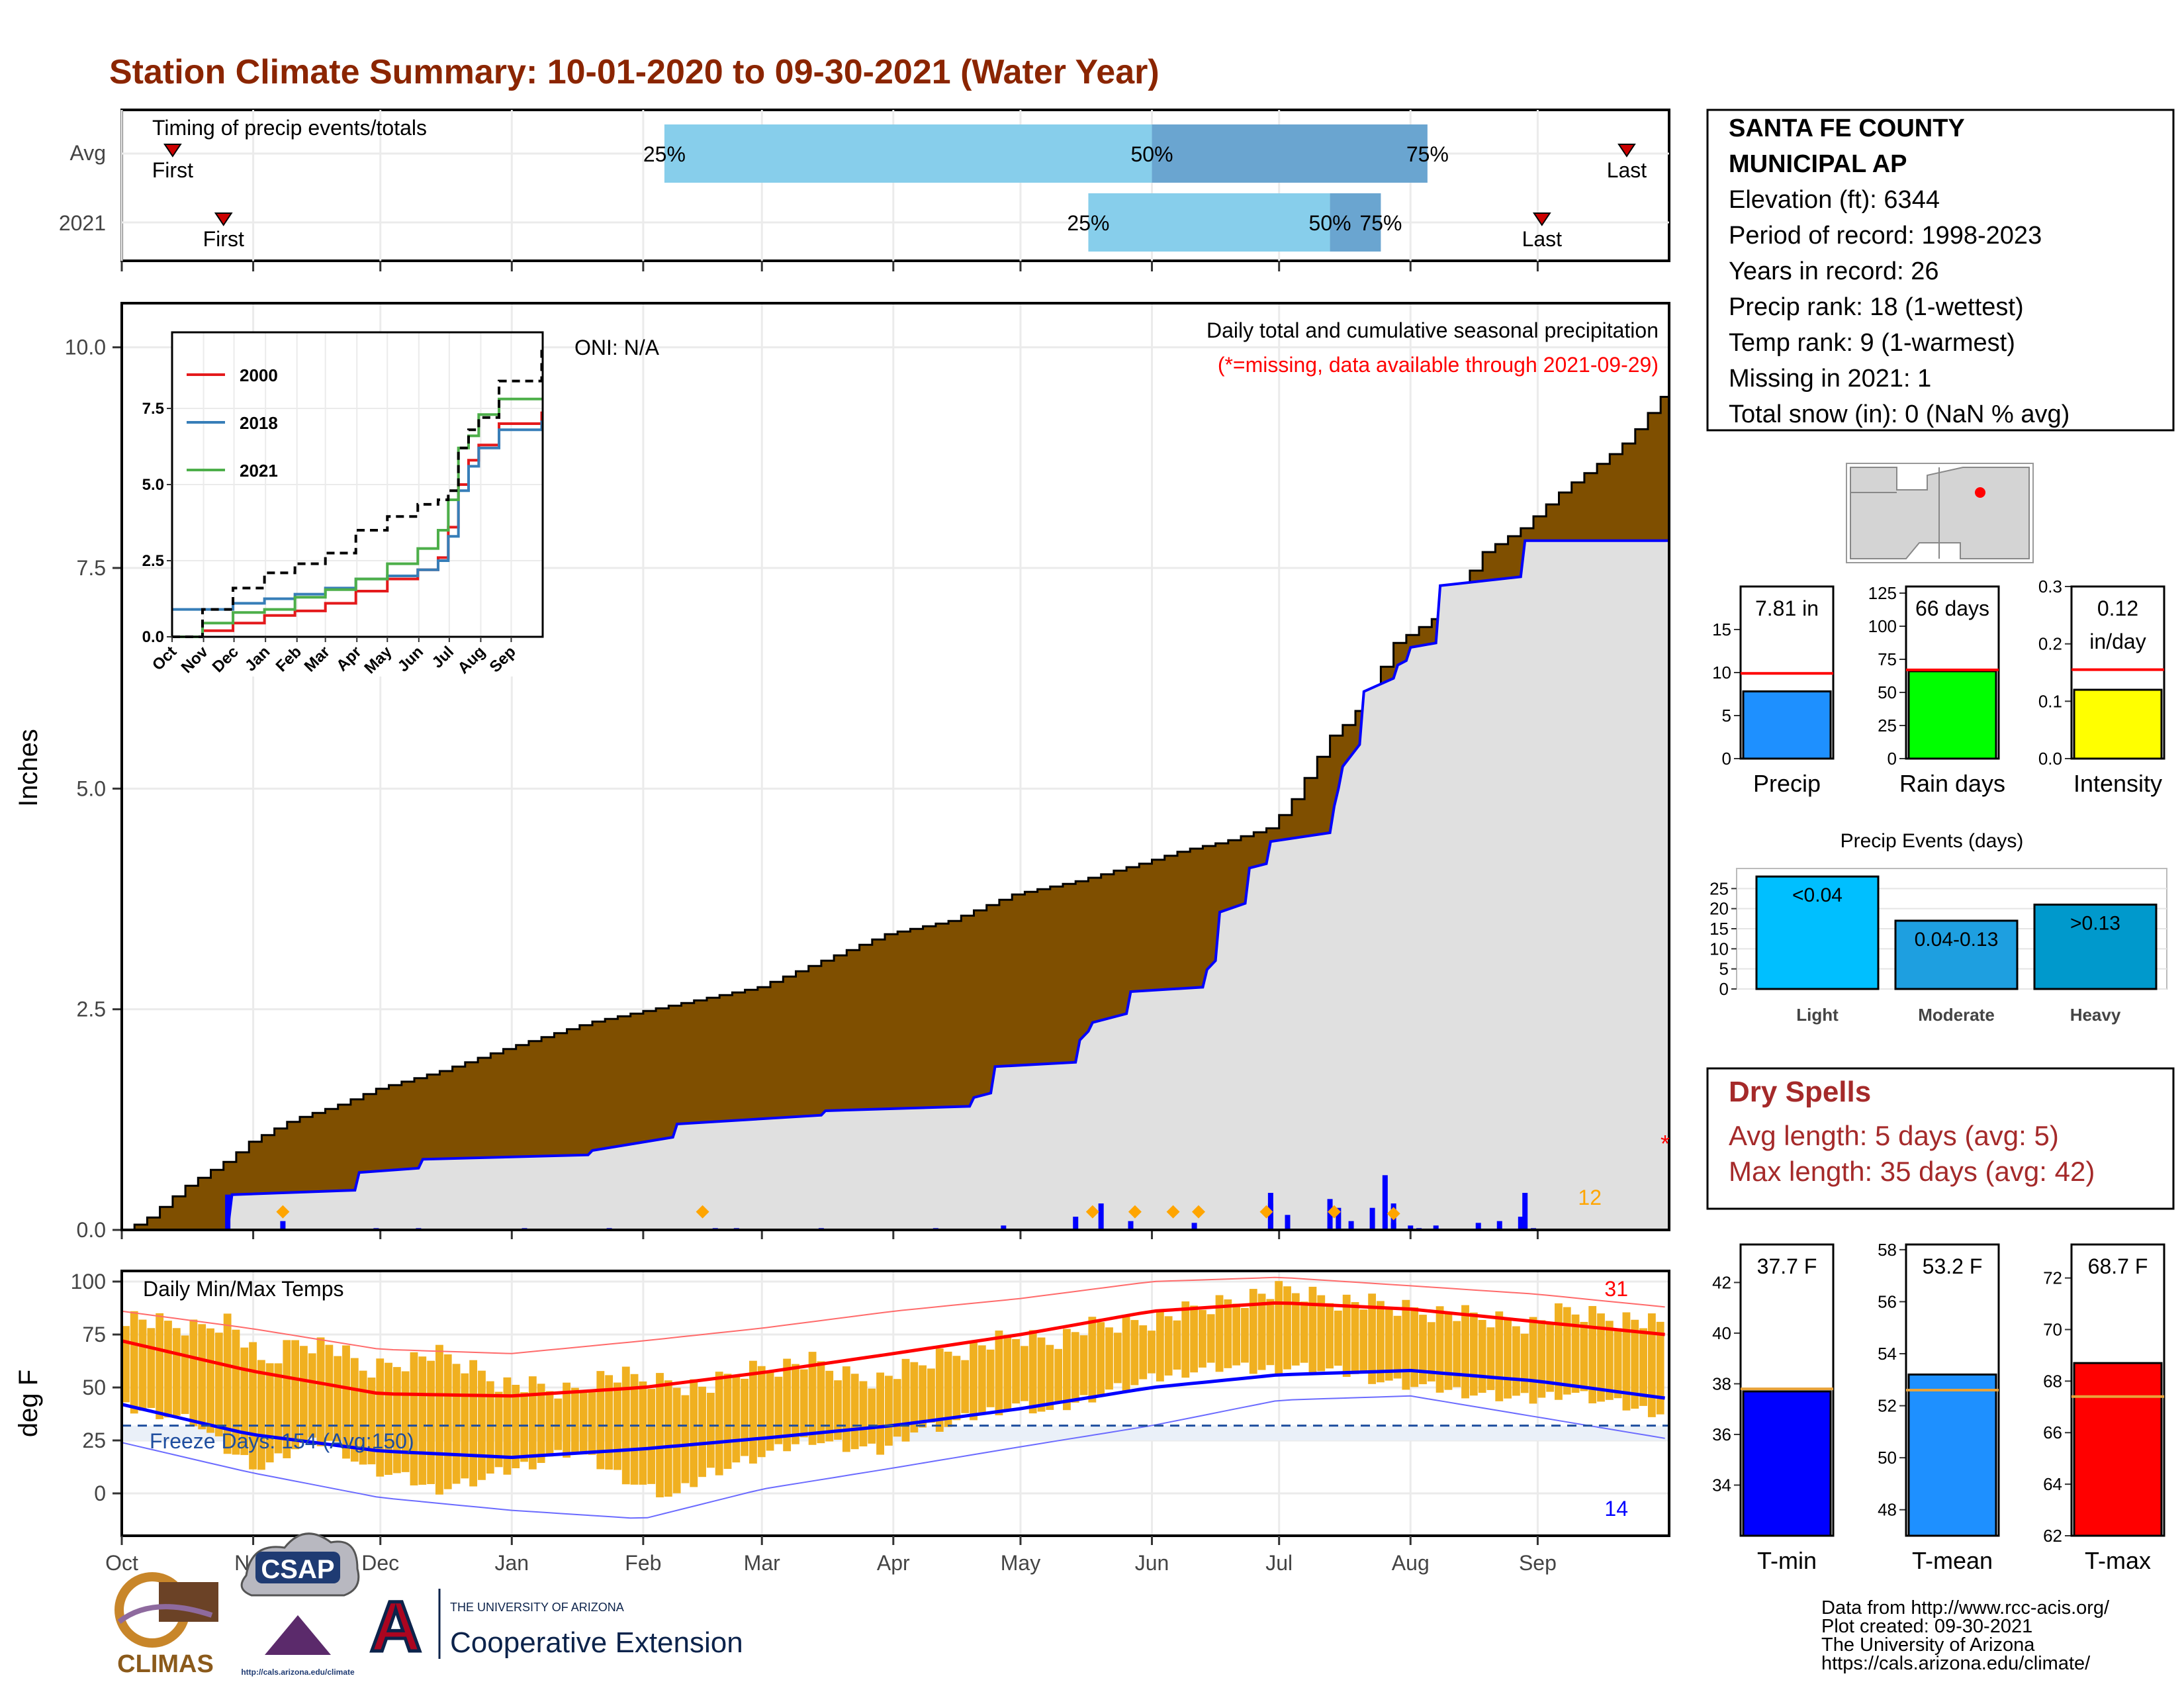 The height and width of the screenshot is (1688, 2184). I want to click on precip-events-bar-label: 0.04-0.13, so click(1957, 940).